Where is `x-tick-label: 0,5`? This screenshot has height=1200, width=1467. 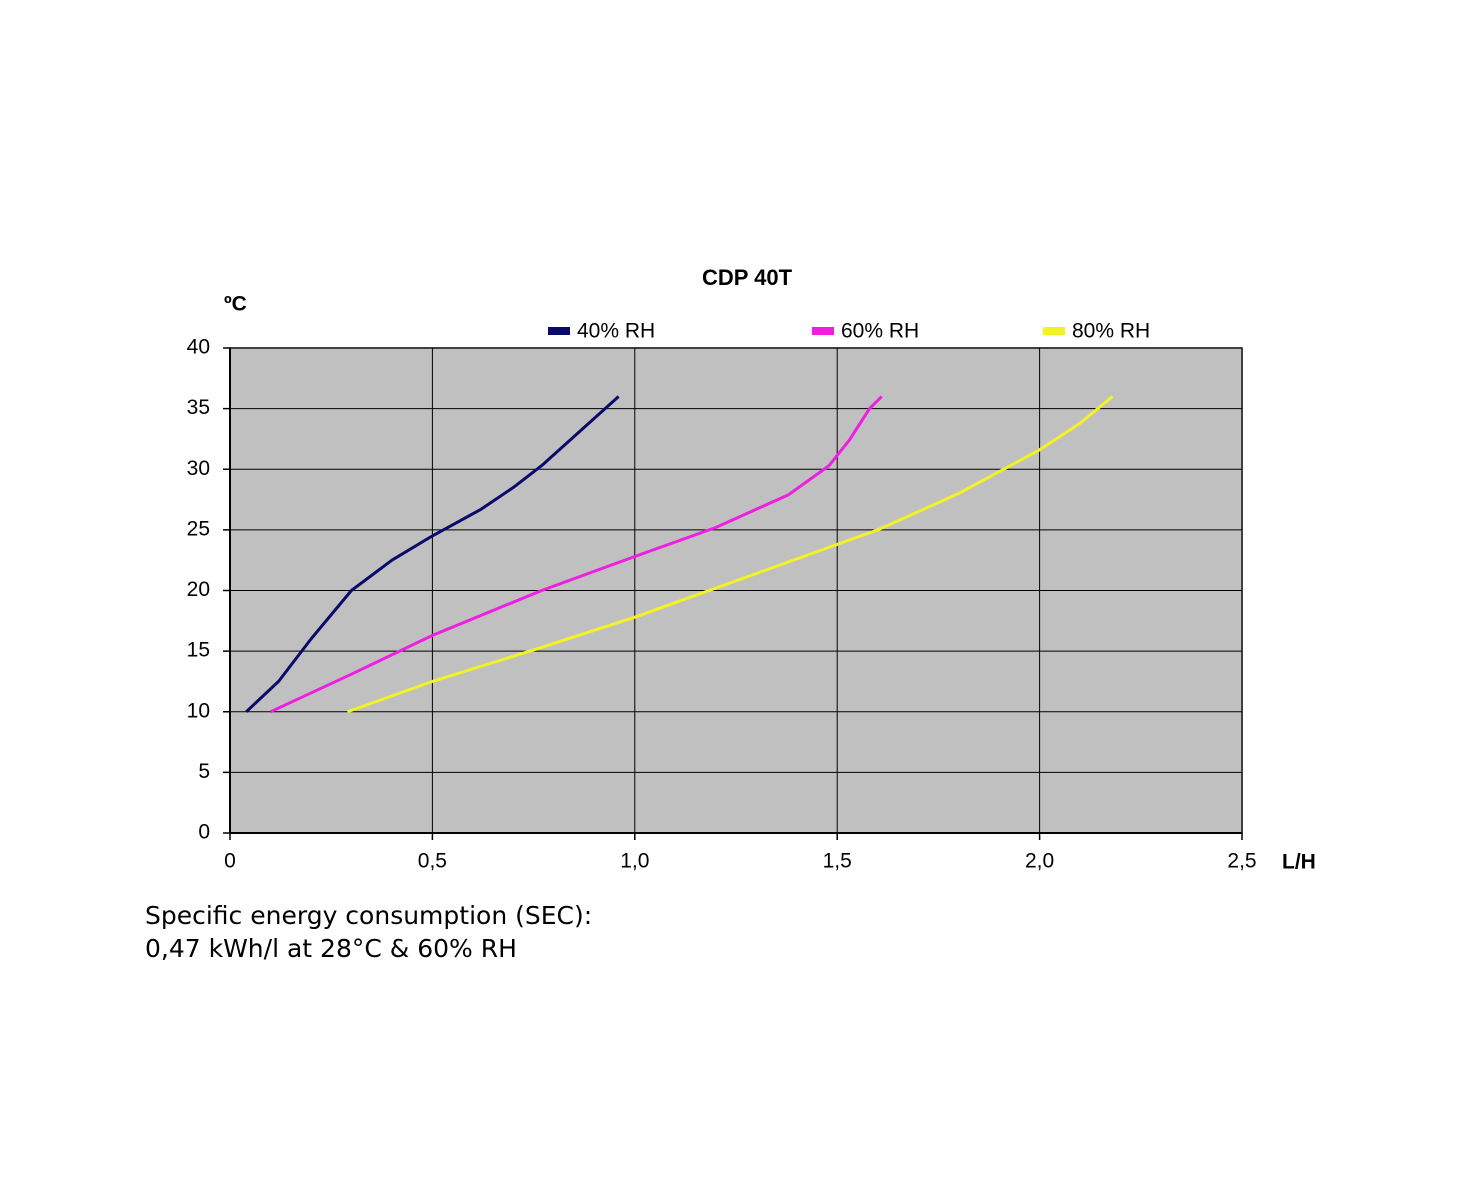 x-tick-label: 0,5 is located at coordinates (432, 861).